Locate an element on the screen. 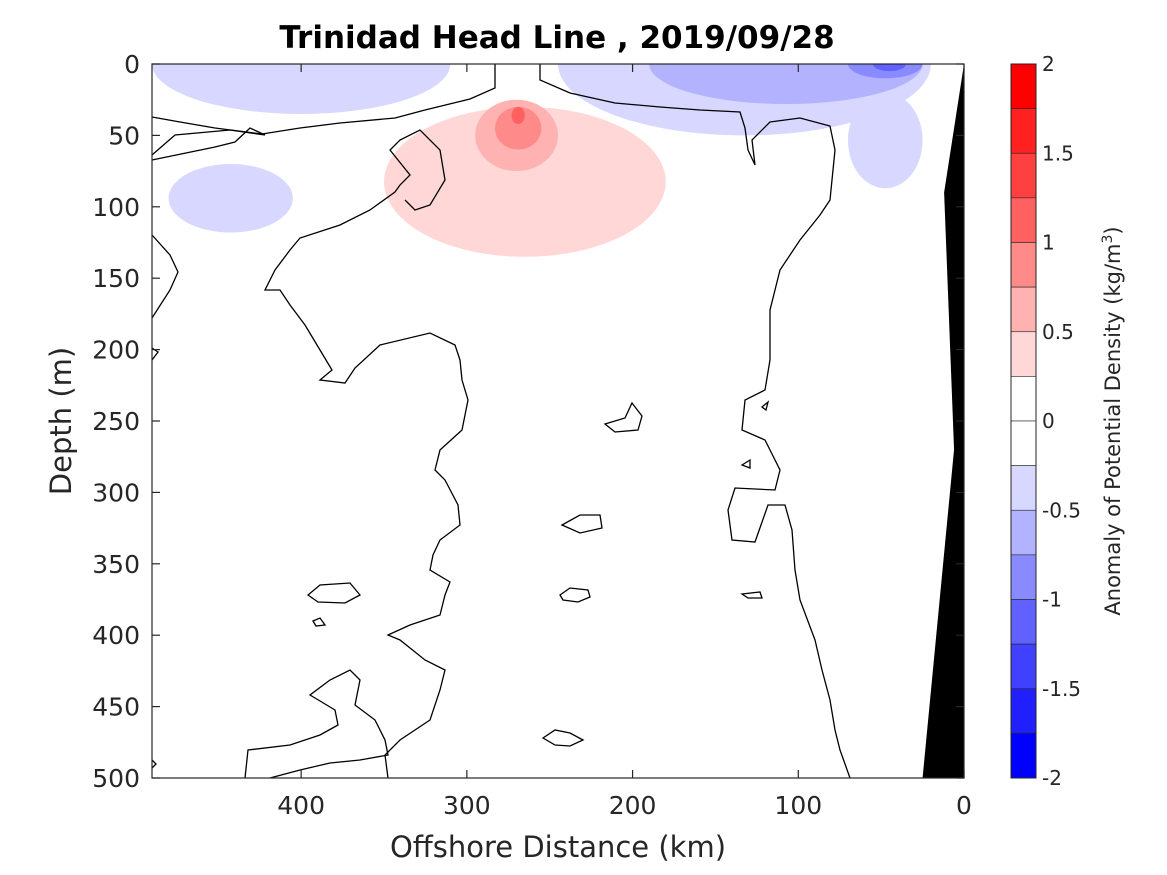  y-tick-label: 300 is located at coordinates (116, 492).